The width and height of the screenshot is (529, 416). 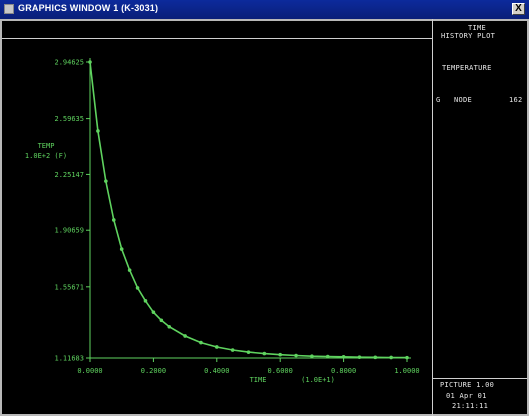 I want to click on side-title-line-2: HISTORY PLOT, so click(x=468, y=36).